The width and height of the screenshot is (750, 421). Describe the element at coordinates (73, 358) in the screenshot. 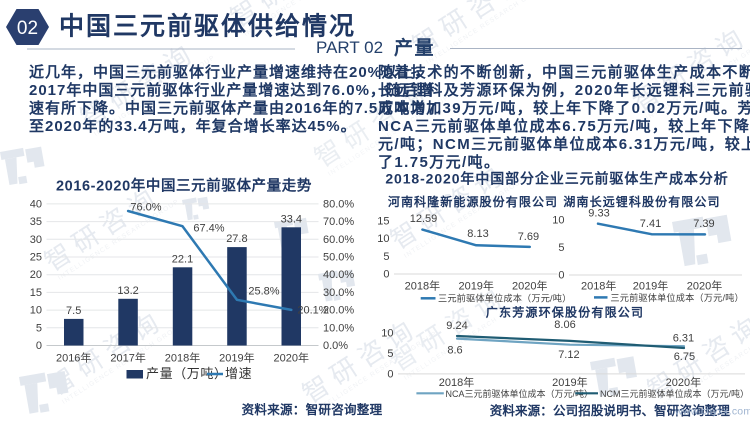

I see `svg-text: 2016年` at that location.